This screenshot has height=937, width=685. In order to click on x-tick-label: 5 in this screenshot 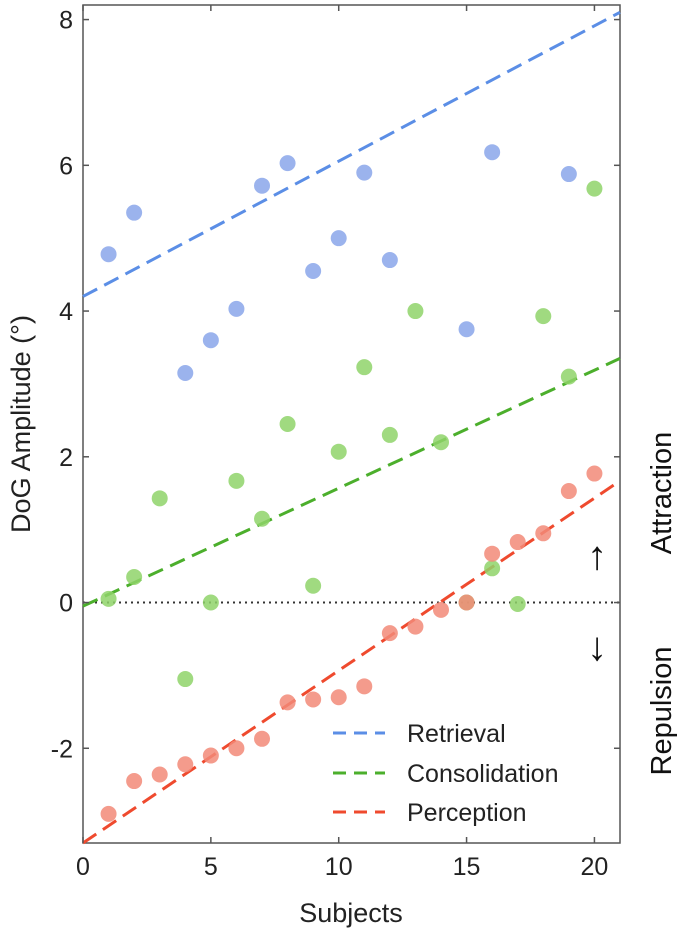, I will do `click(211, 867)`.